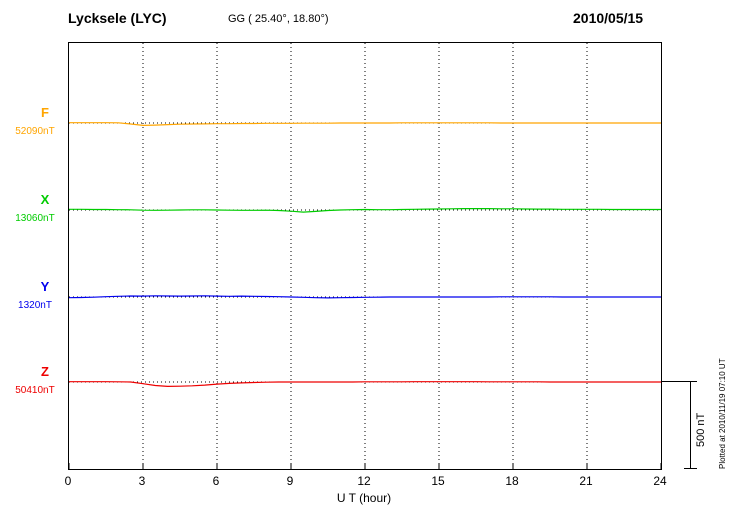 The height and width of the screenshot is (520, 730). Describe the element at coordinates (364, 498) in the screenshot. I see `x-axis-label: U T (hour)` at that location.